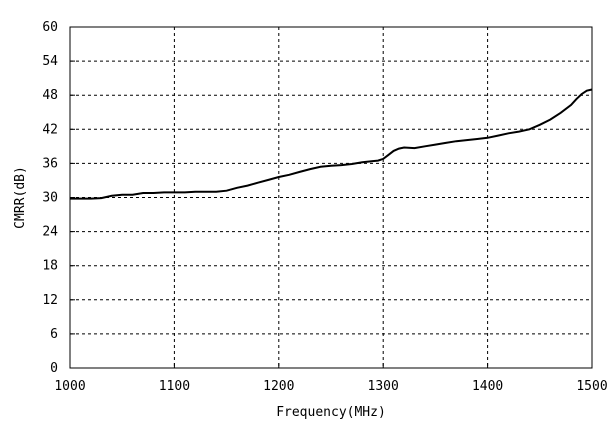  I want to click on y-tick-label: 24, so click(50, 232).